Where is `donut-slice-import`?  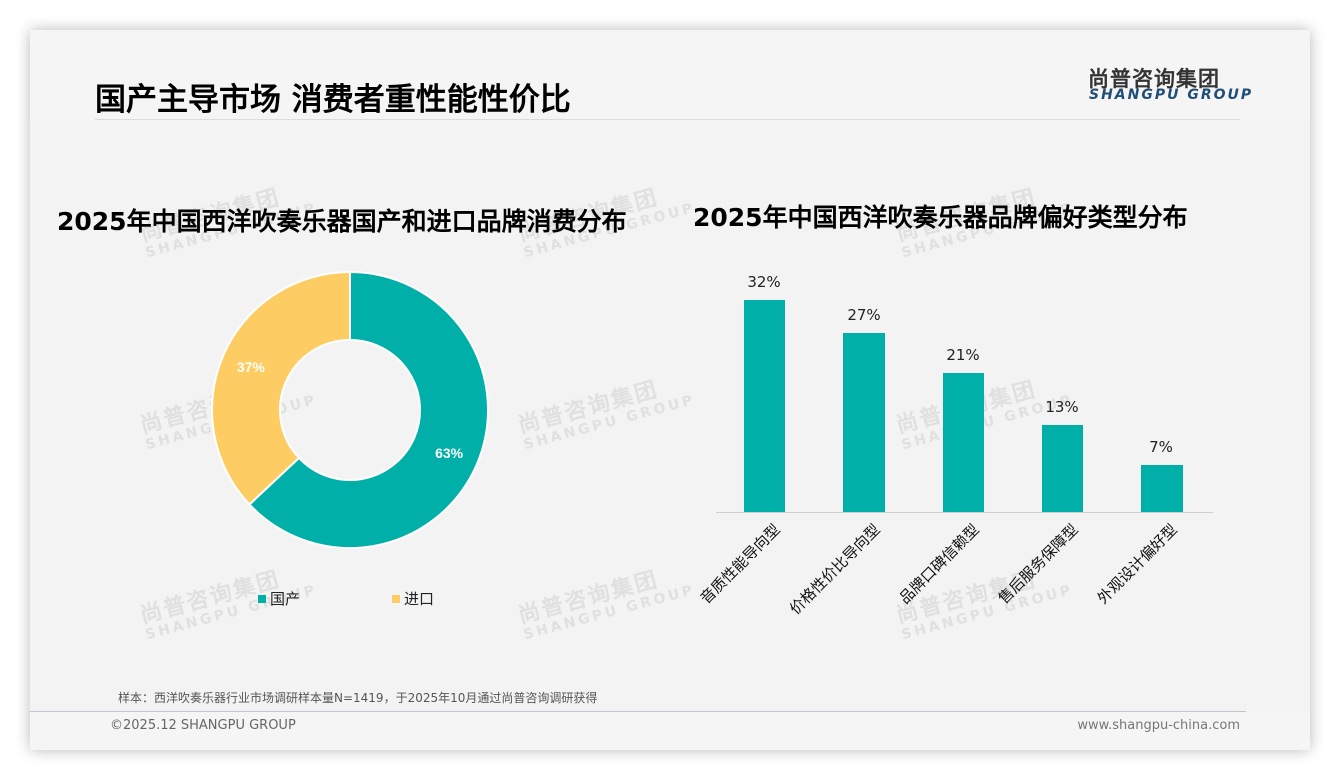
donut-slice-import is located at coordinates (281, 388).